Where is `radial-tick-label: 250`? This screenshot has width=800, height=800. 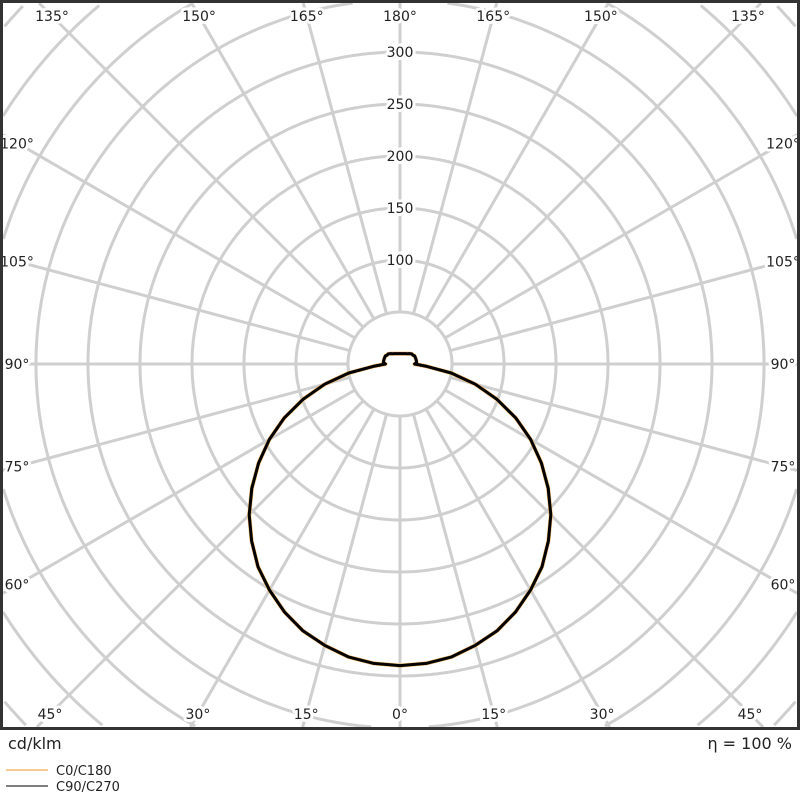 radial-tick-label: 250 is located at coordinates (400, 105).